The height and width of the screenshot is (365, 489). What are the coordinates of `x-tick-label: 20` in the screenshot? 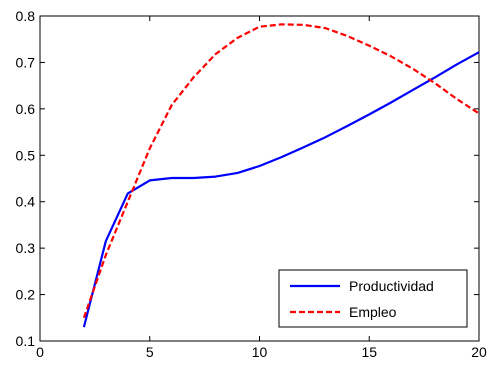 It's located at (479, 352).